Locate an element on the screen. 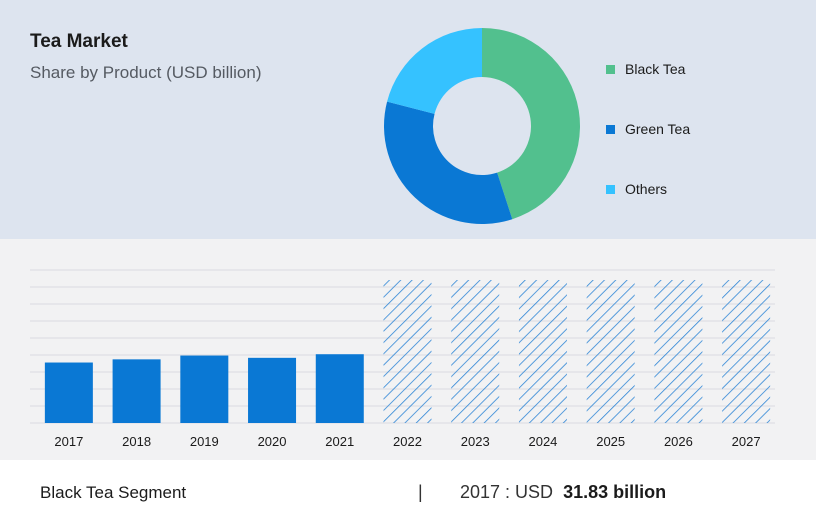 The height and width of the screenshot is (528, 816). donut-slice-green-tea is located at coordinates (448, 162).